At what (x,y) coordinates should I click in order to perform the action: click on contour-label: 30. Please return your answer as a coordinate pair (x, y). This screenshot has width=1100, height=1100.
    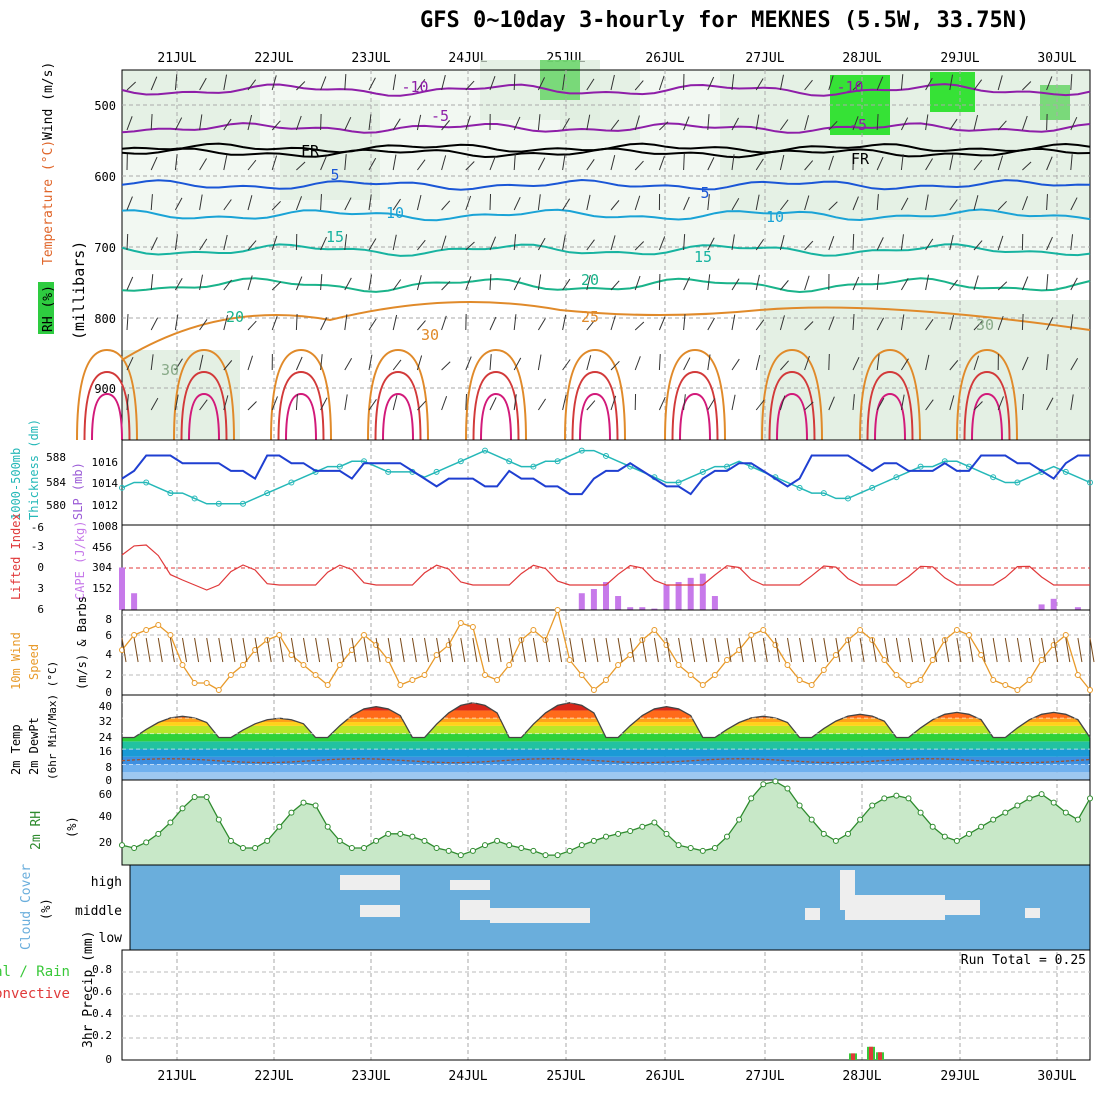
    Looking at the image, I should click on (985, 325).